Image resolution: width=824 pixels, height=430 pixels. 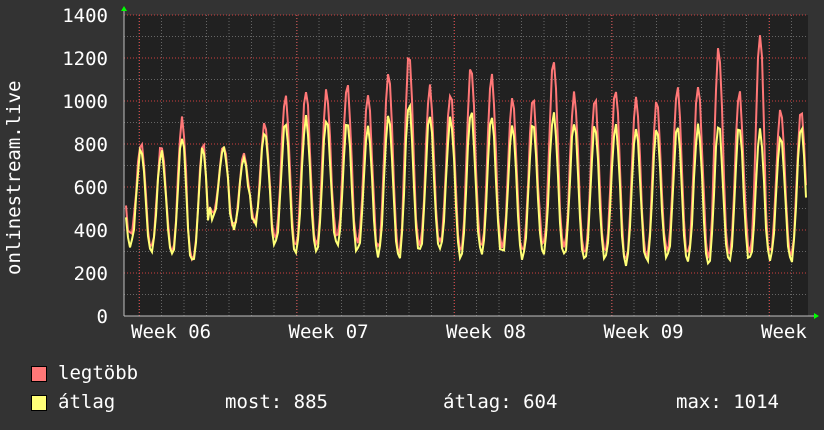 I want to click on stat-avg: átlag: 604, so click(x=500, y=402).